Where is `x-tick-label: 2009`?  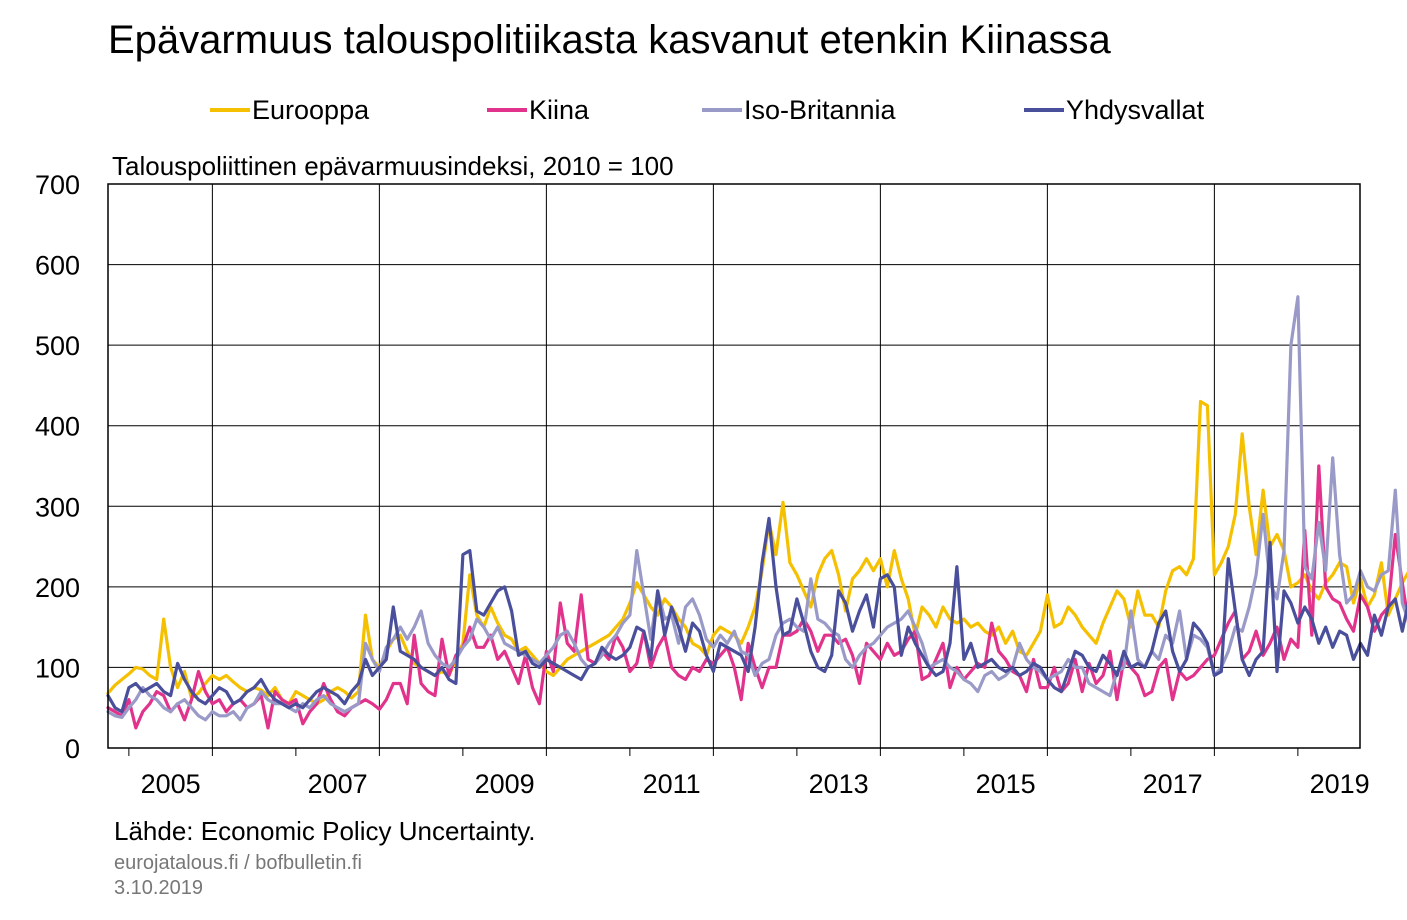 x-tick-label: 2009 is located at coordinates (505, 784).